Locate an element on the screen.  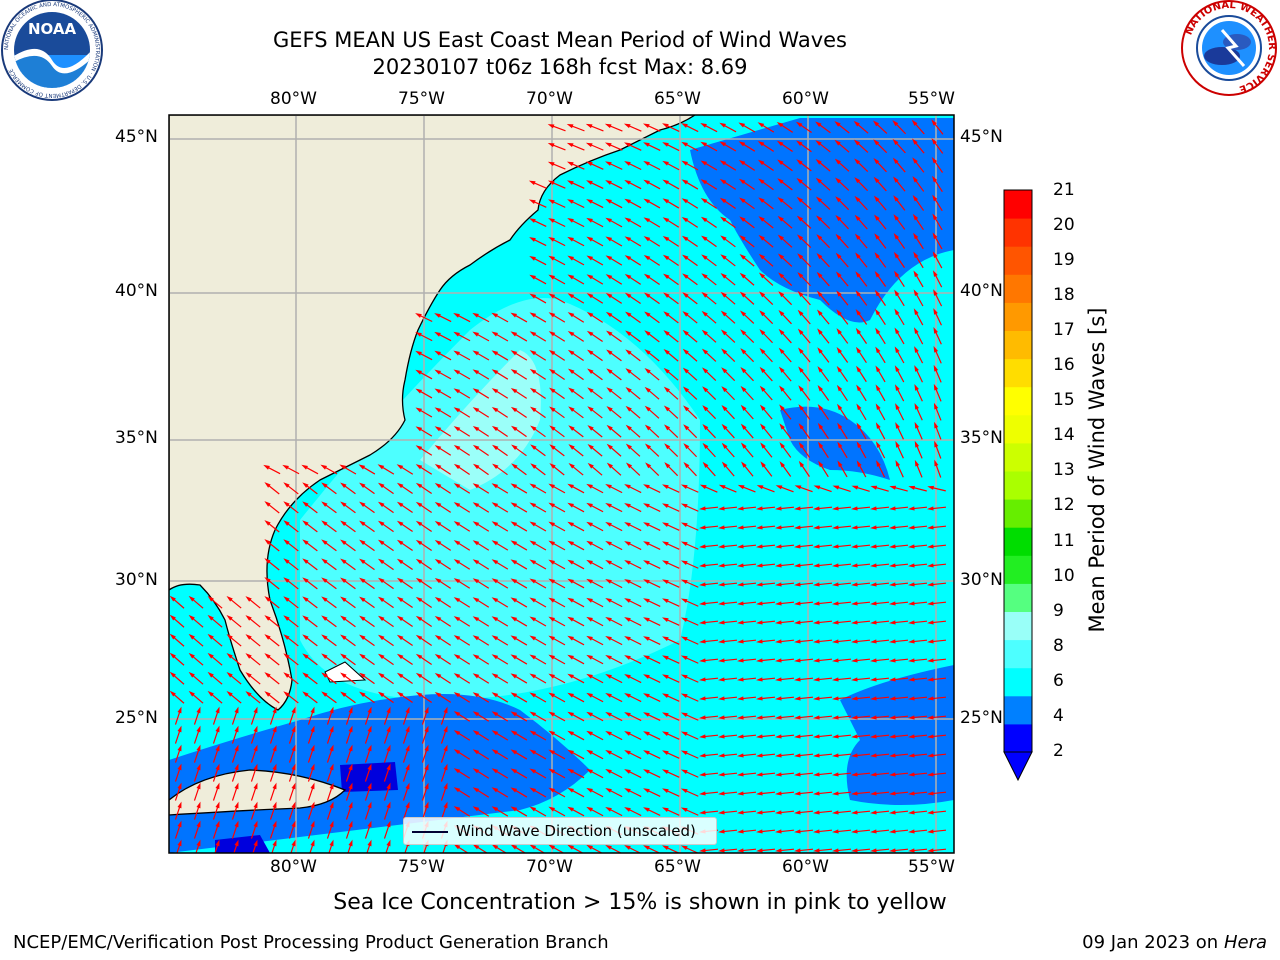
lon-label-top-65w: 65°W is located at coordinates (677, 99).